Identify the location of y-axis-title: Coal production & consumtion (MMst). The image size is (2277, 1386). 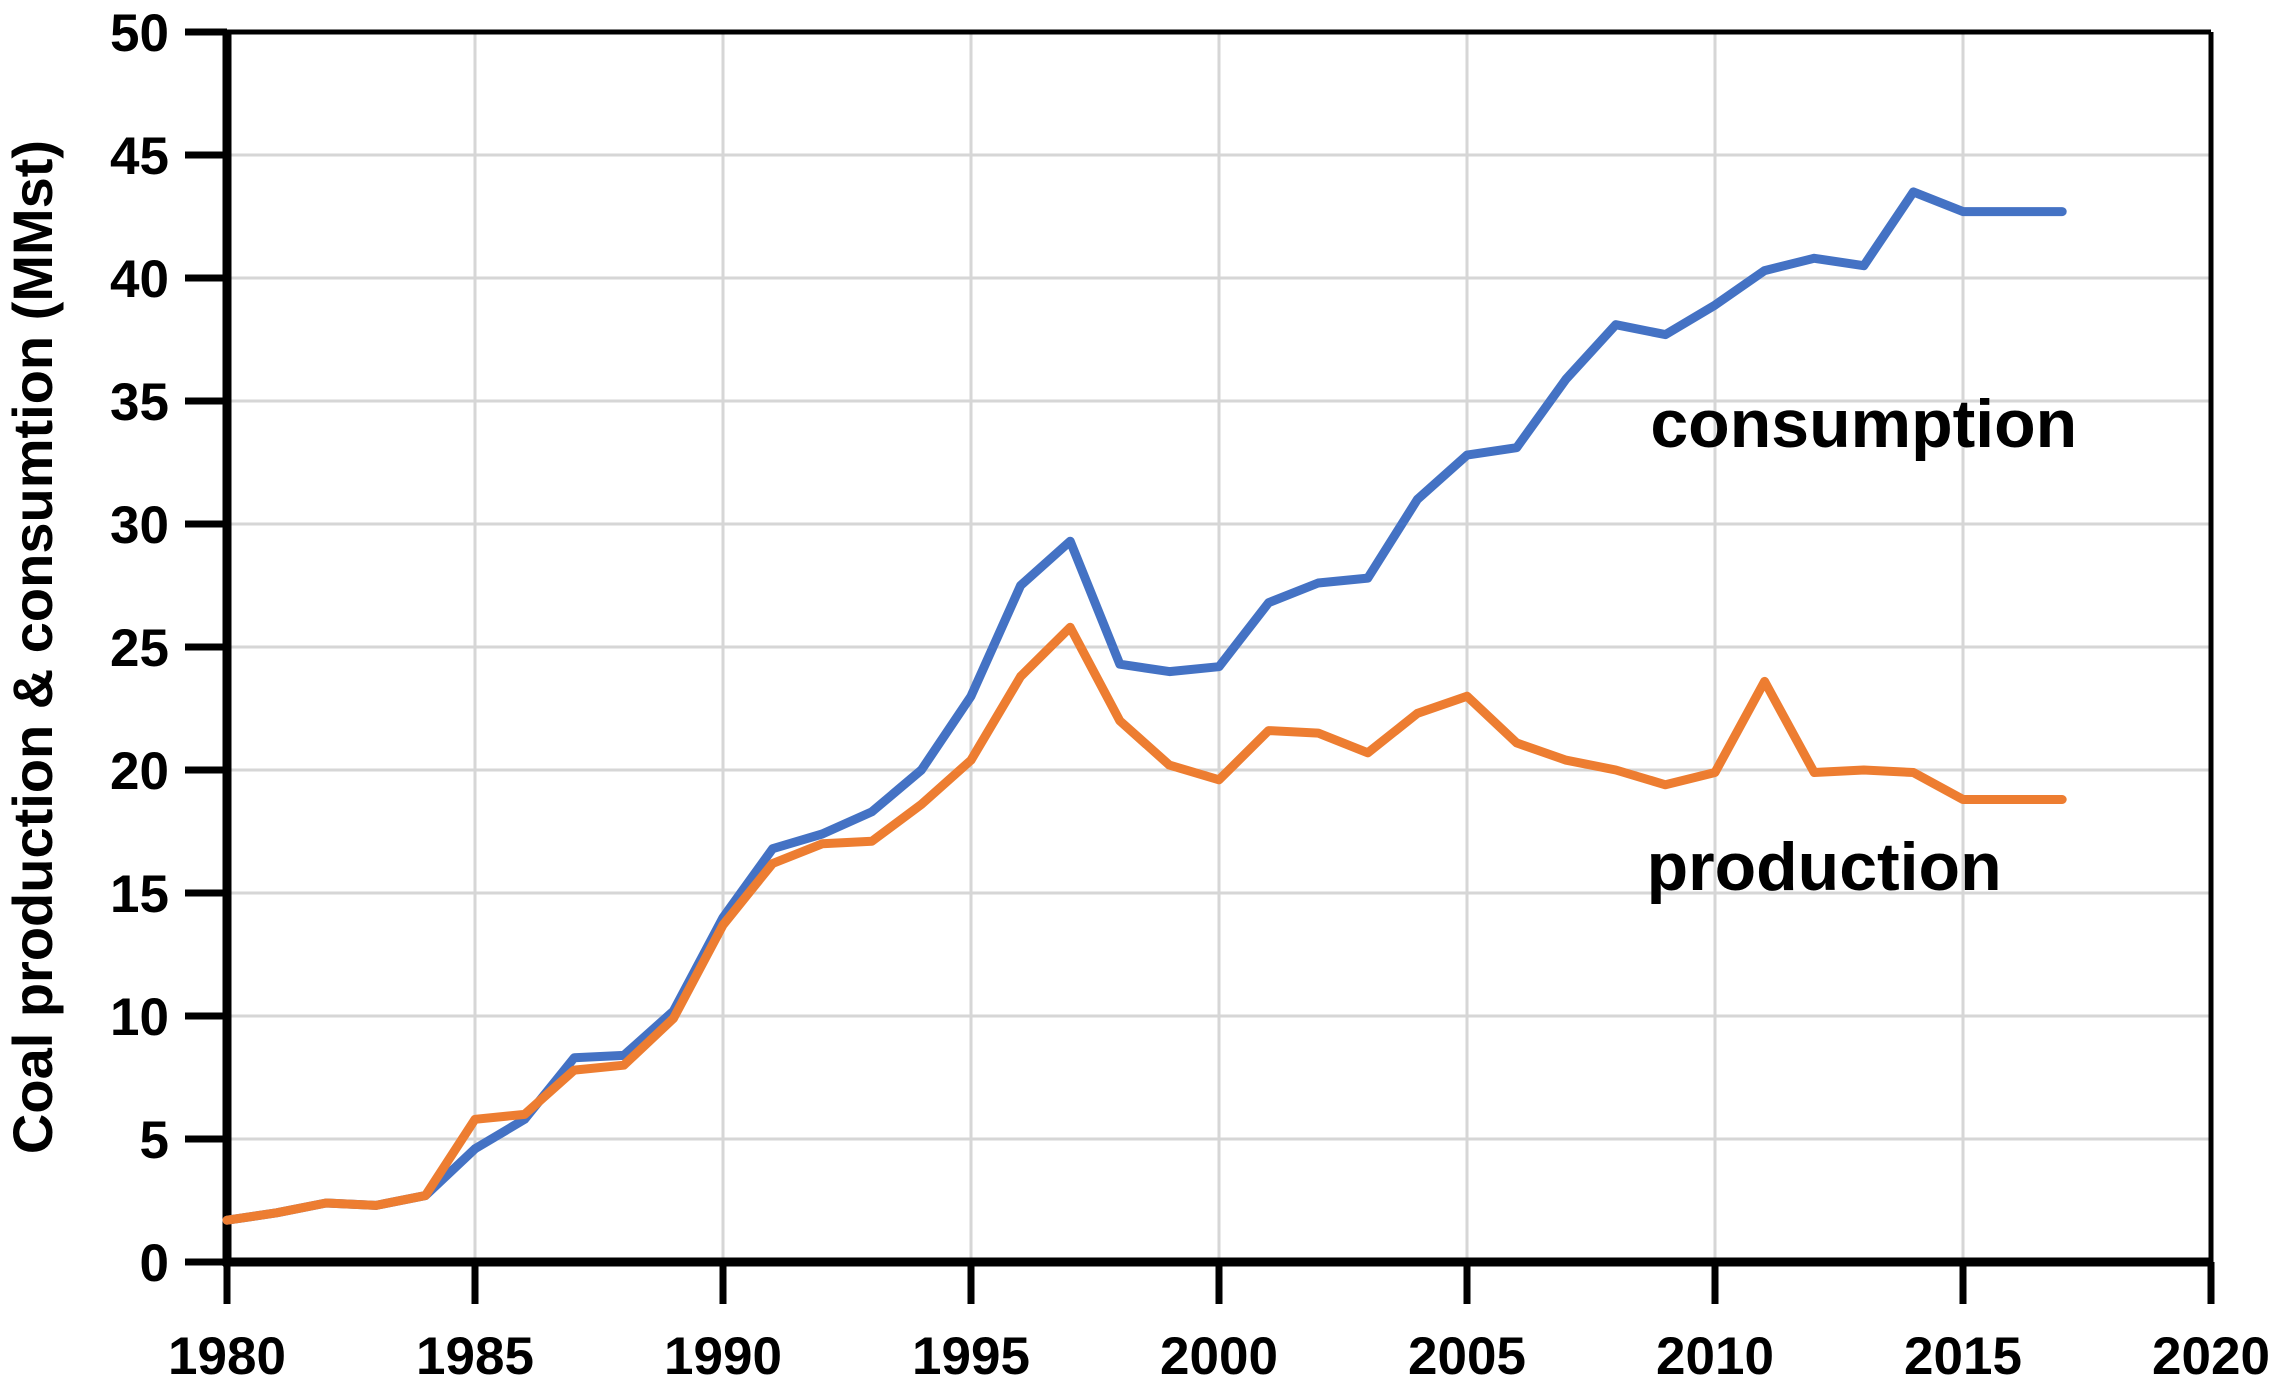
(32, 647).